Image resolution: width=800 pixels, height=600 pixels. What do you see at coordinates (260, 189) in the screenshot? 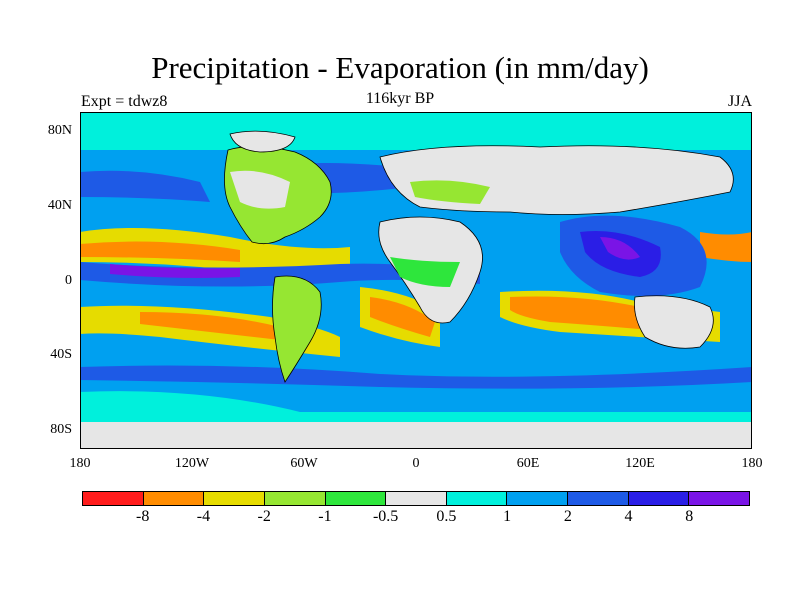
I see `north-america-dry` at bounding box center [260, 189].